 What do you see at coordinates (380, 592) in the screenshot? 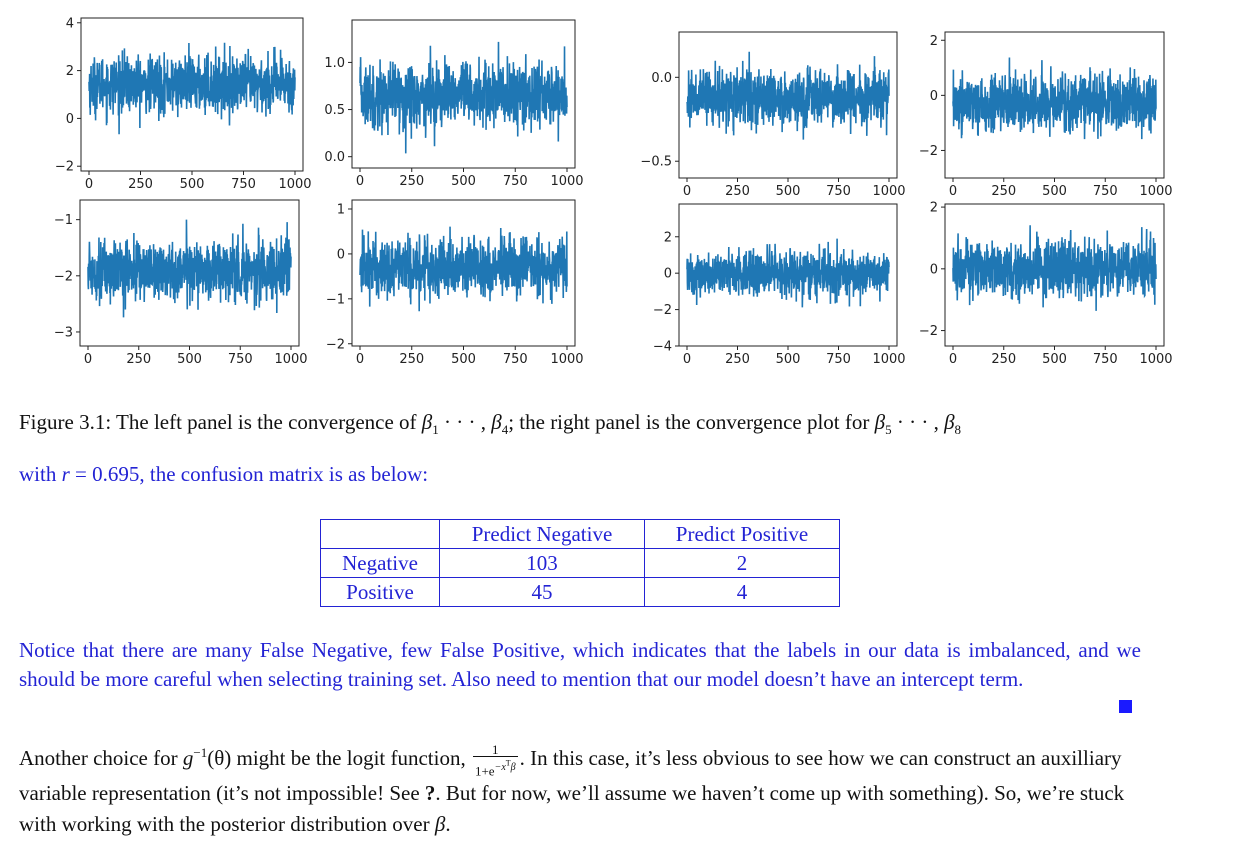
I see `row-label-positive: Positive` at bounding box center [380, 592].